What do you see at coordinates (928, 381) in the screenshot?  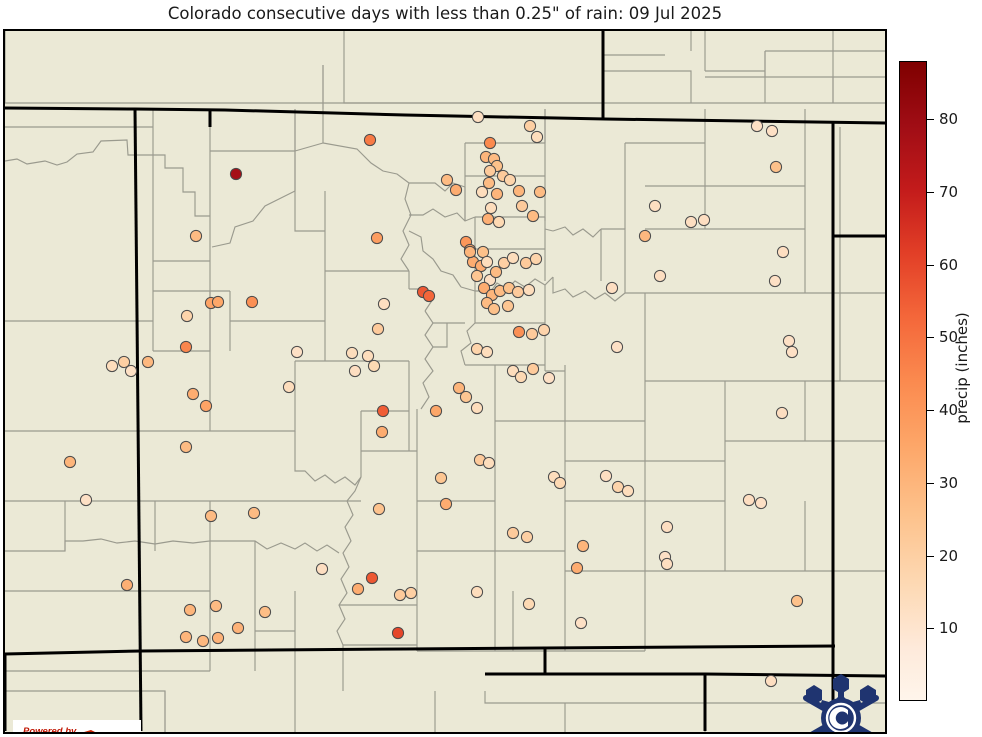 I see `colorbar: 10 20 30 40 50 60 70 80` at bounding box center [928, 381].